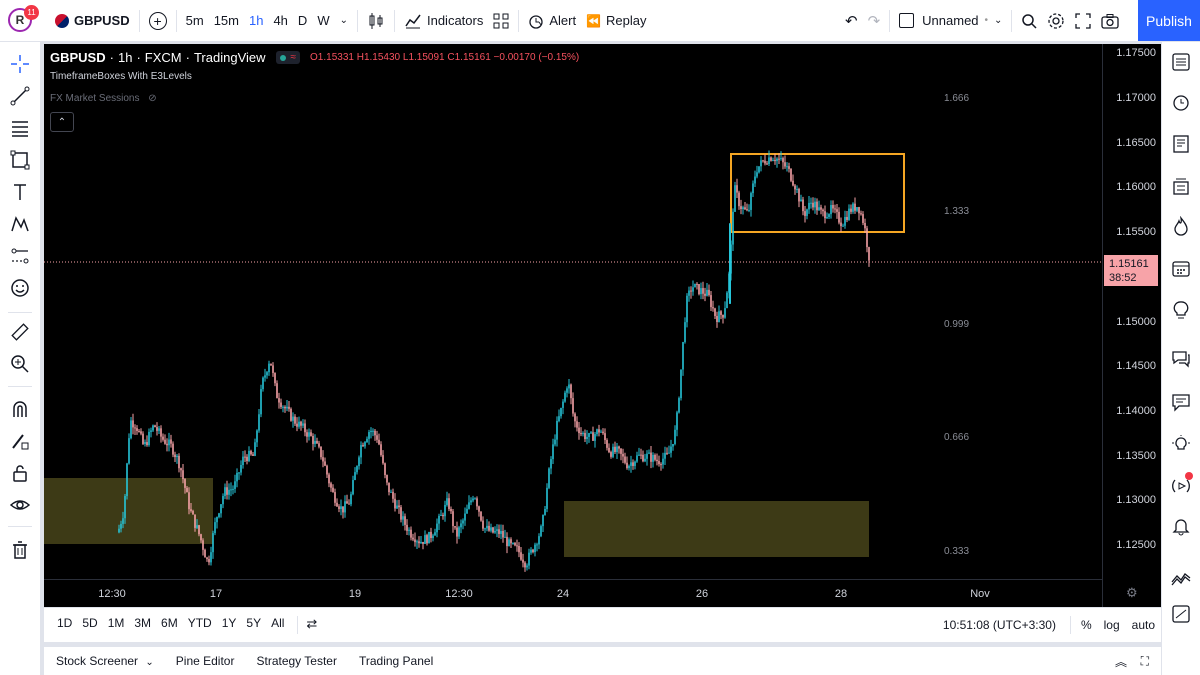 The width and height of the screenshot is (1200, 675). What do you see at coordinates (302, 20) in the screenshot?
I see `interval-d: D` at bounding box center [302, 20].